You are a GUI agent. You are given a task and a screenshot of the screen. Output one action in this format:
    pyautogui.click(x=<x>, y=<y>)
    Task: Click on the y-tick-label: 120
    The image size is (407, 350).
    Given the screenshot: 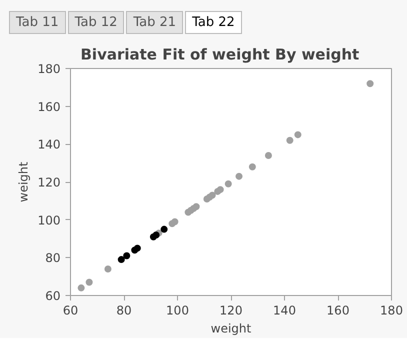 What is the action you would take?
    pyautogui.click(x=49, y=183)
    